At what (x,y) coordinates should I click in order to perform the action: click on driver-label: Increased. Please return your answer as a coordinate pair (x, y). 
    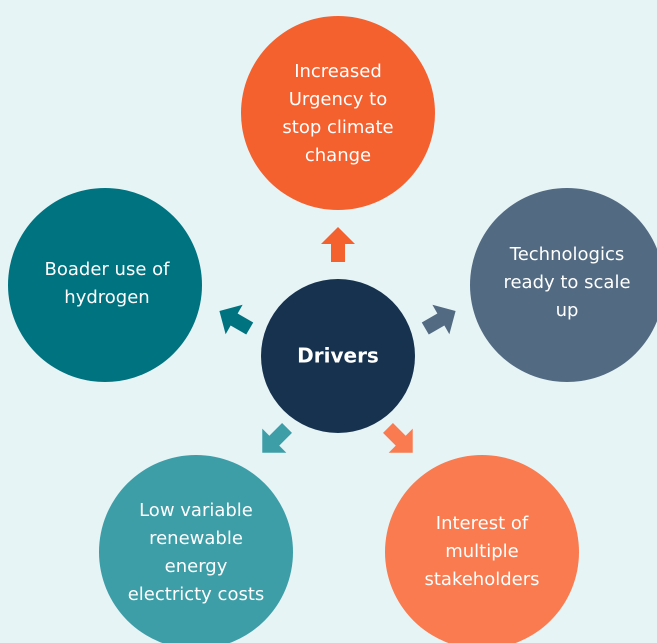
    Looking at the image, I should click on (338, 71).